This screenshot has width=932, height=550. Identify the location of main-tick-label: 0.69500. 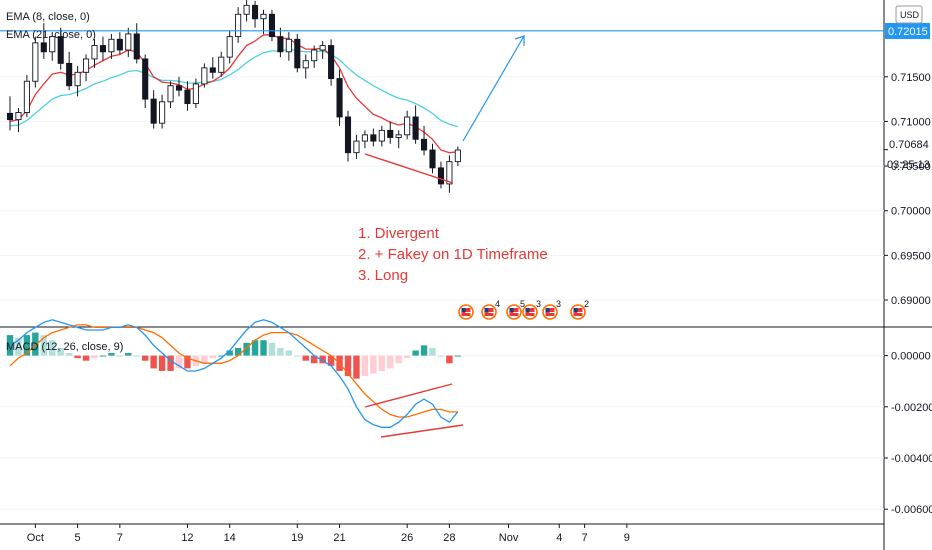
(911, 256).